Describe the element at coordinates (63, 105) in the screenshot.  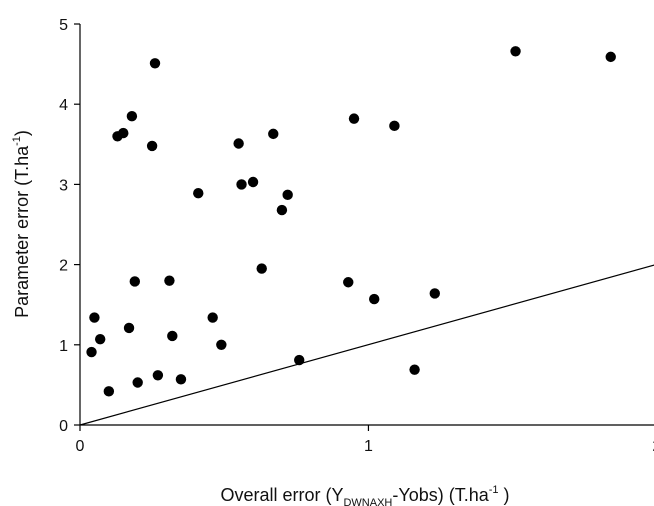
I see `y-tick-label: 4` at that location.